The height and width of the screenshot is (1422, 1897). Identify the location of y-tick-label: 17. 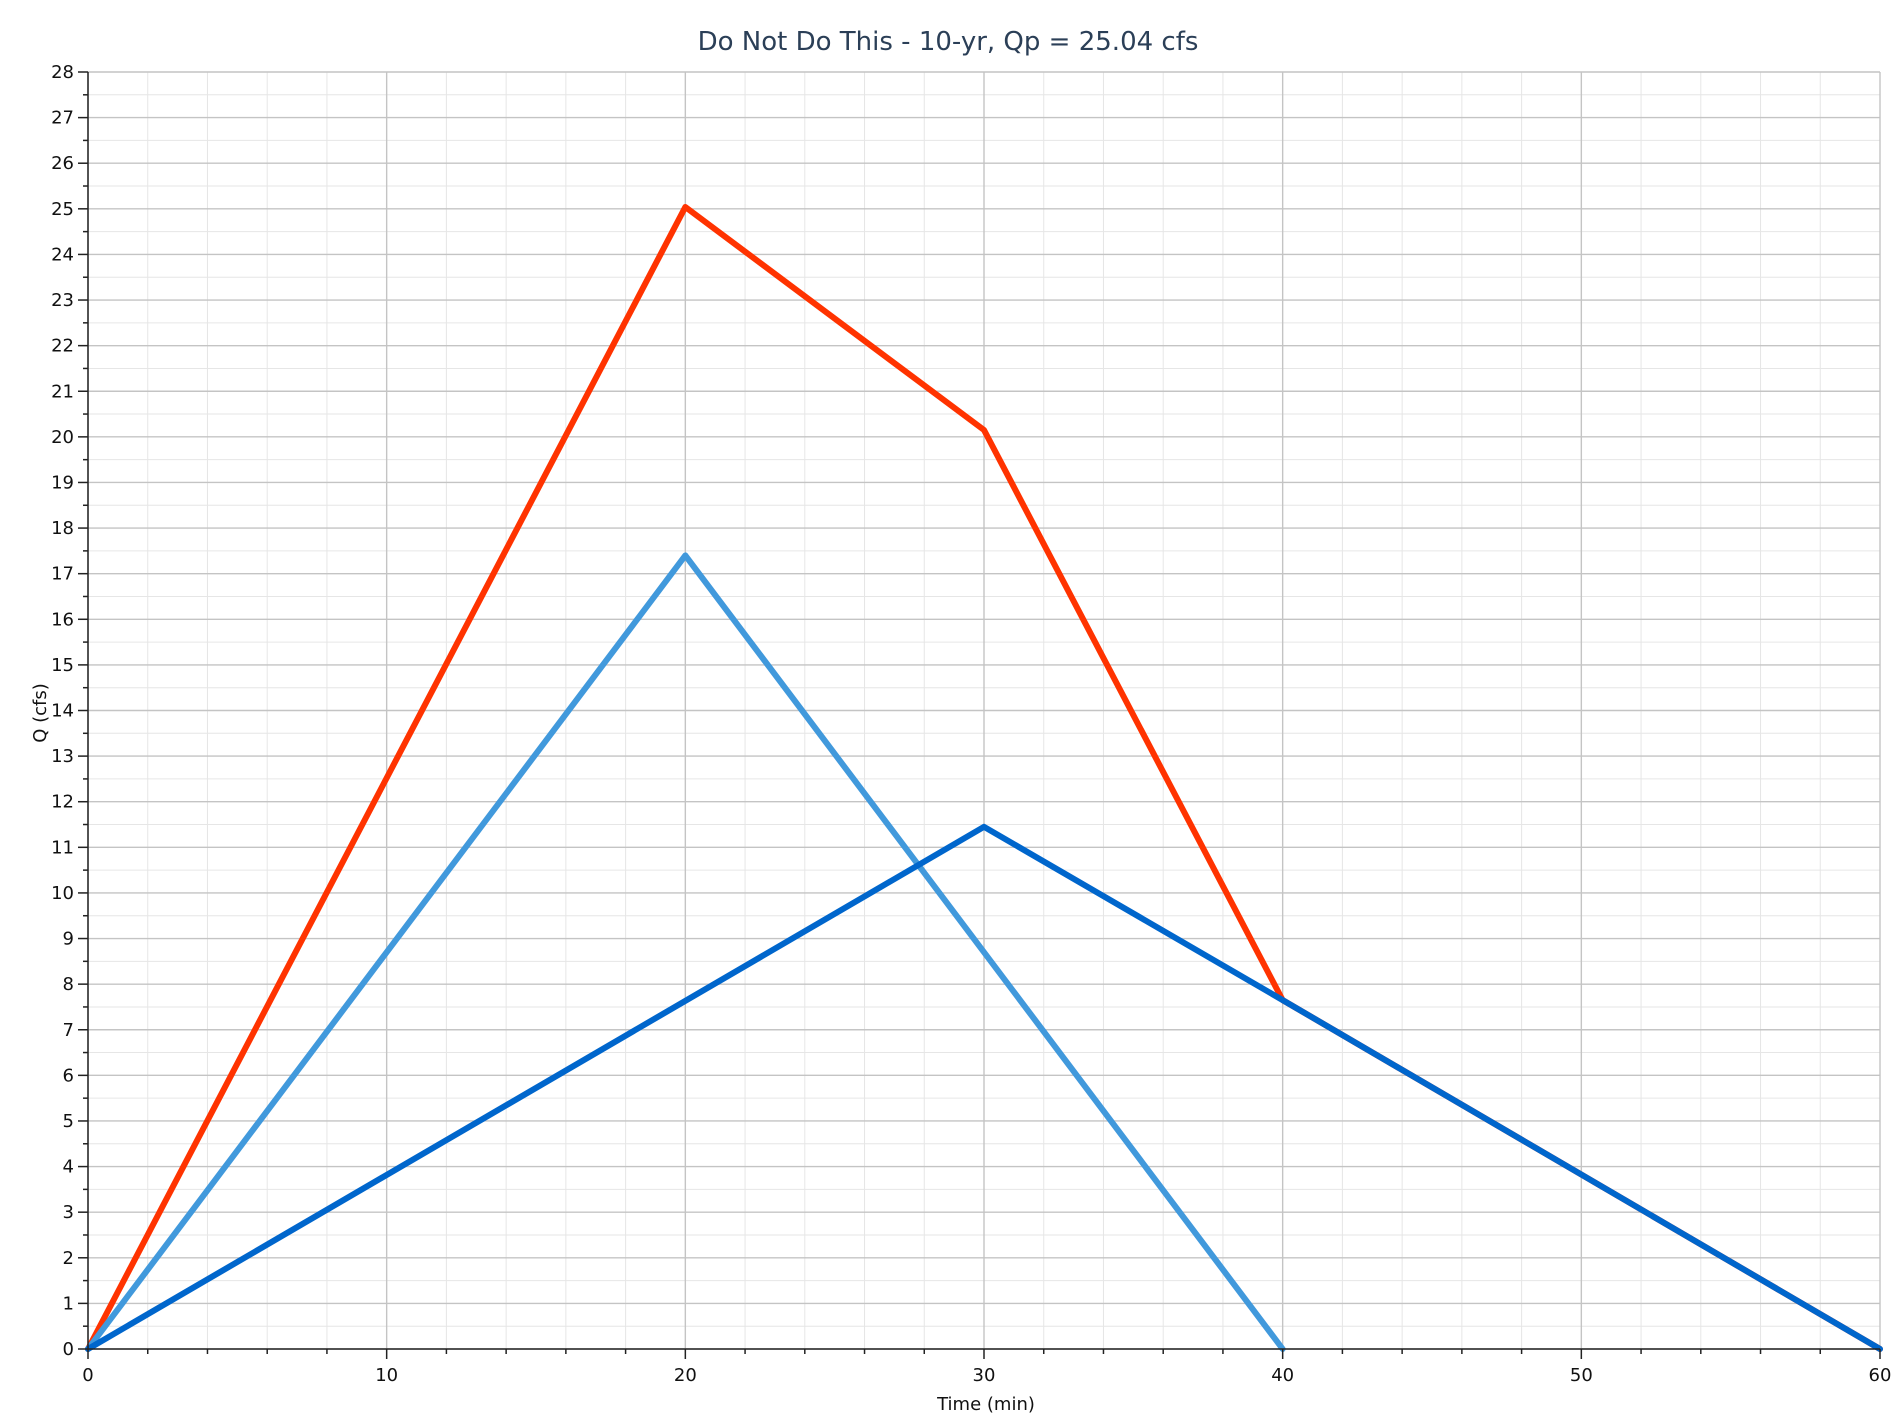
(62, 574).